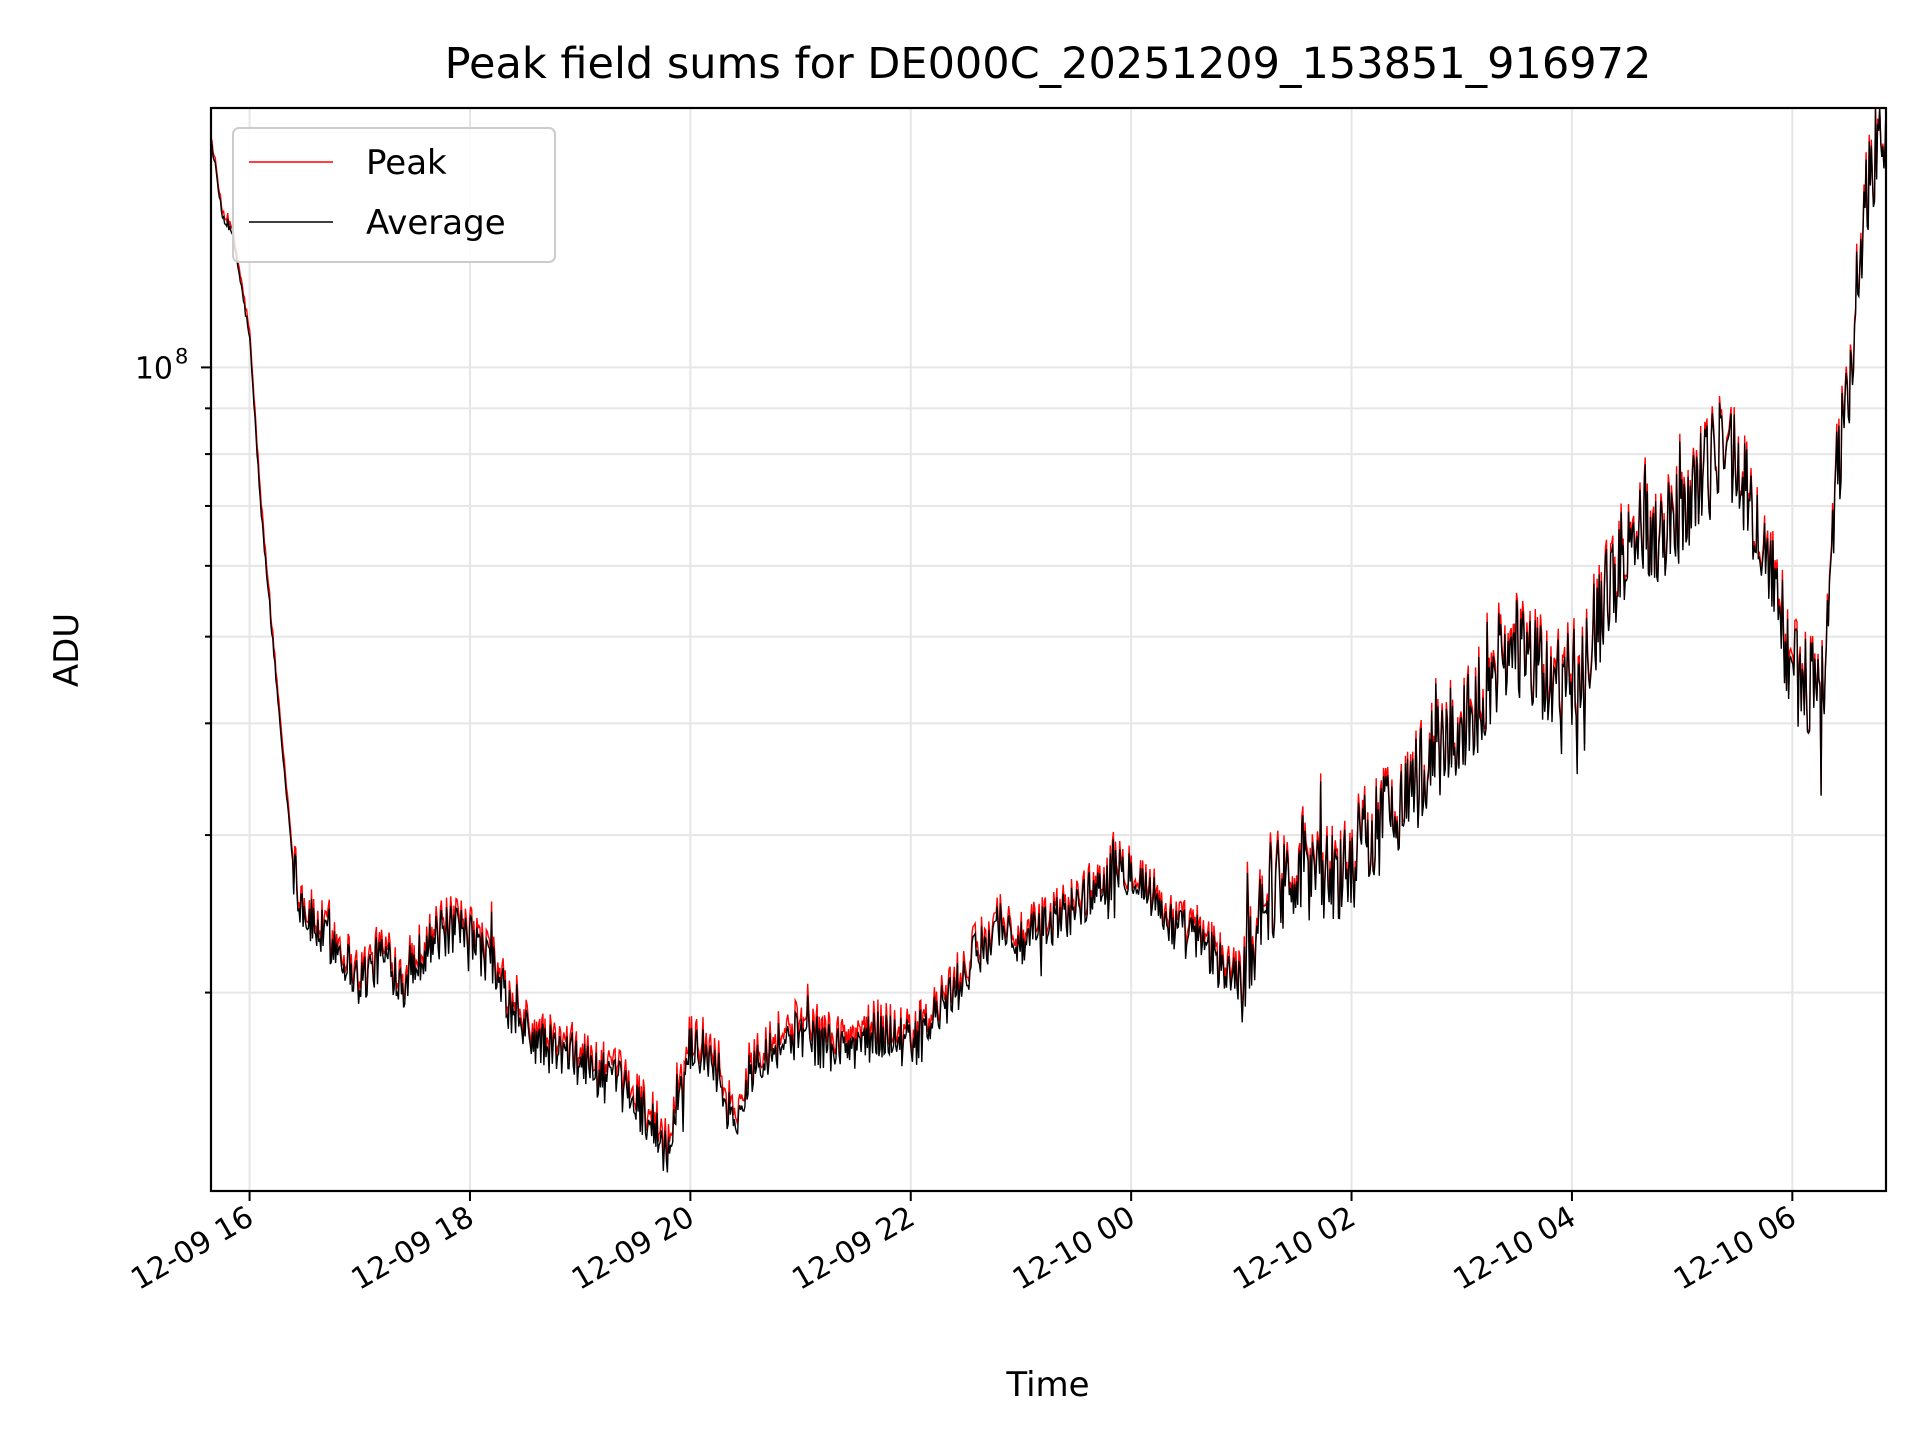 The image size is (1920, 1440). What do you see at coordinates (181, 356) in the screenshot?
I see `y-tick-label-exponent: 8` at bounding box center [181, 356].